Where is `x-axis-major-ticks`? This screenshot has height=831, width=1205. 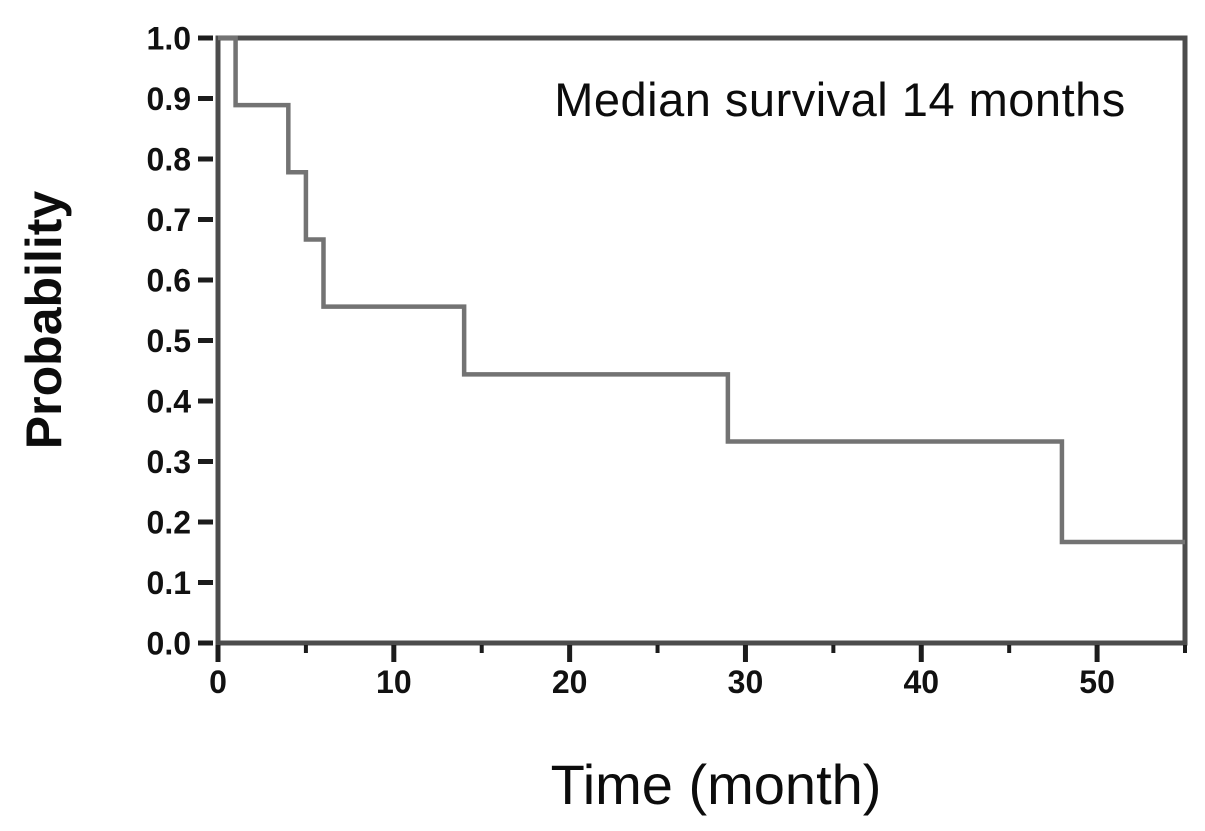
x-axis-major-ticks is located at coordinates (657, 653).